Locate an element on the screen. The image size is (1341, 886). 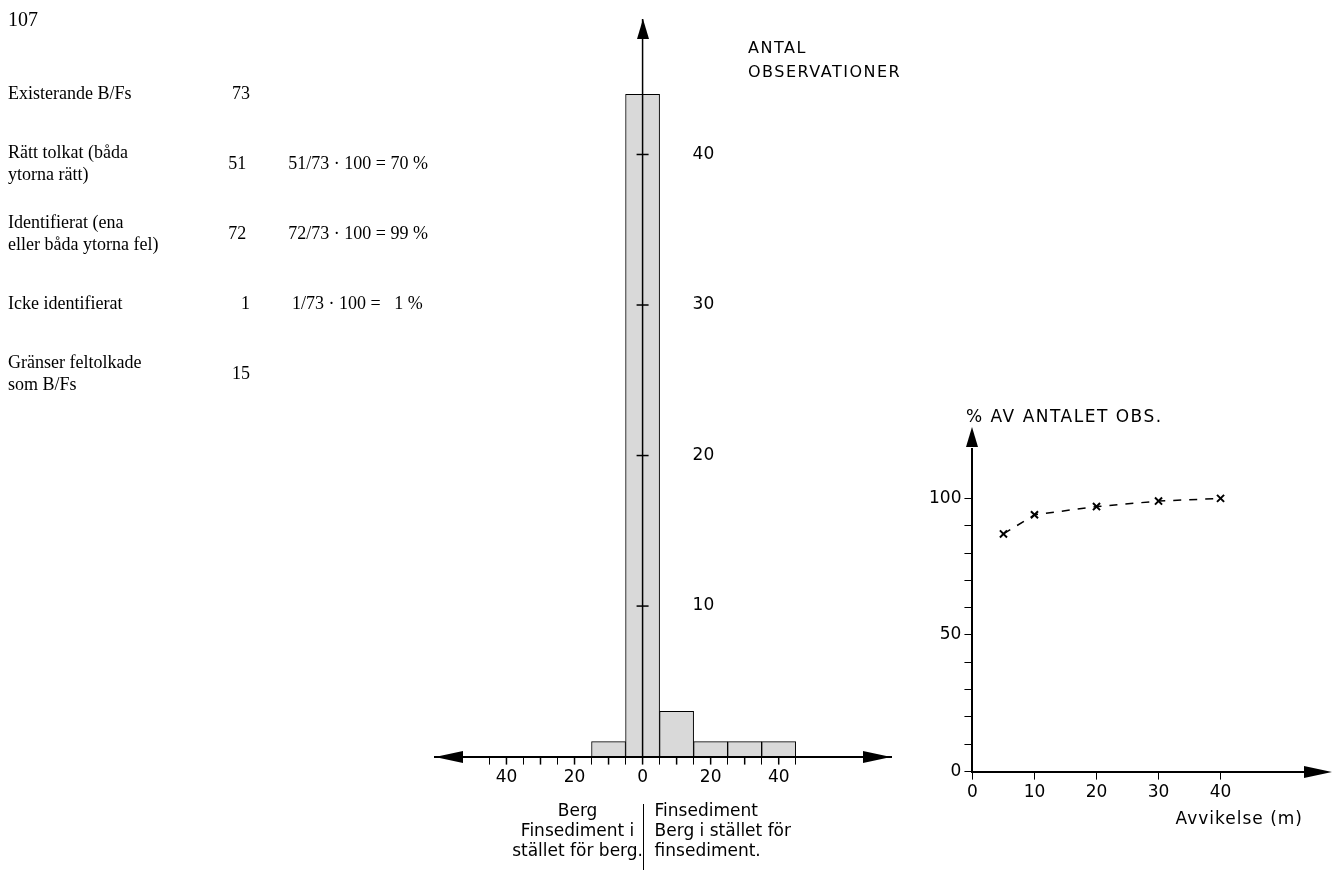
x-tick-label: 10 is located at coordinates (1034, 791).